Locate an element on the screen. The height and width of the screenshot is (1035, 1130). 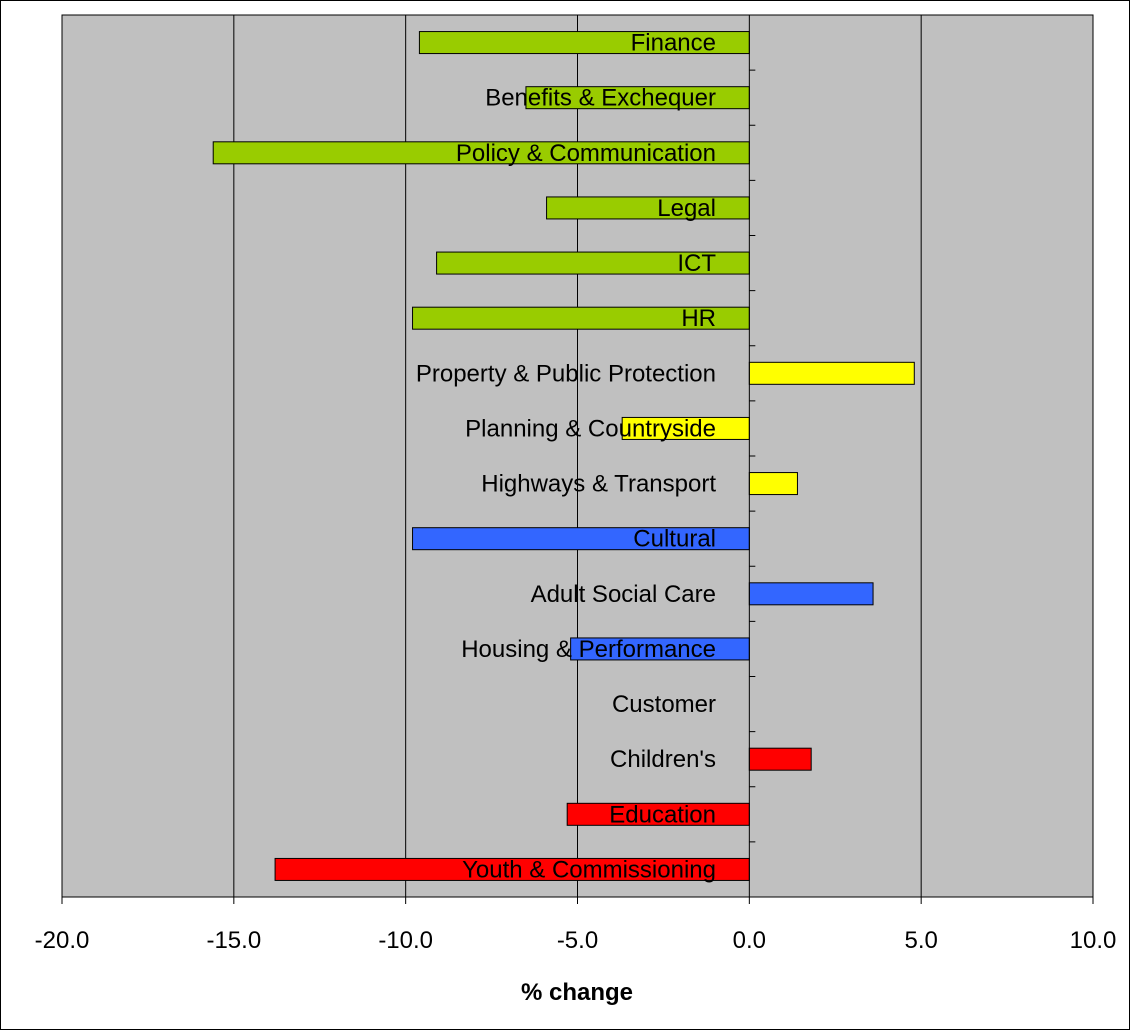
category-label: Finance is located at coordinates (673, 43).